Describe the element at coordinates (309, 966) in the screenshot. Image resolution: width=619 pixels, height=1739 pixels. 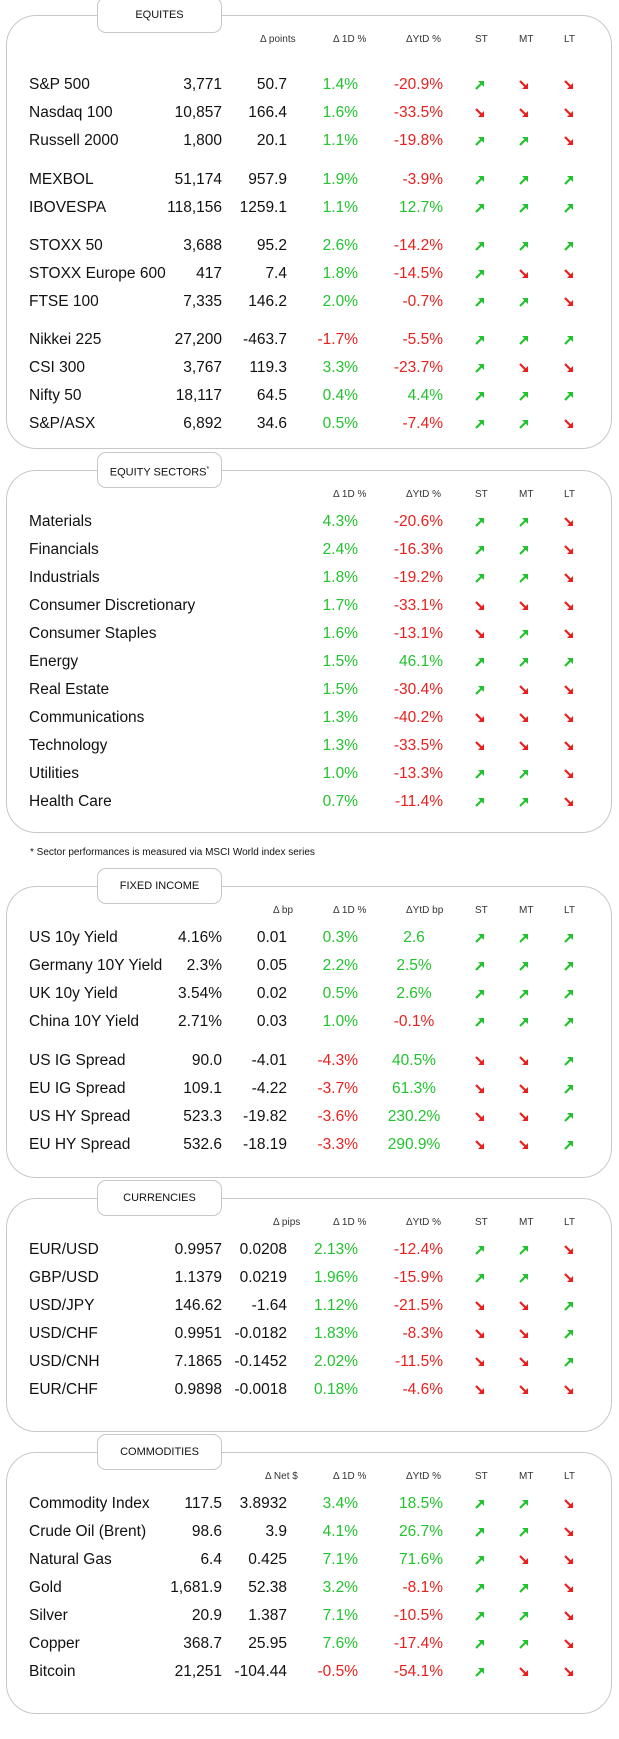
I see `table-row: Germany 10Y Yield 2.3% 0.05 2.2% 2.5%` at that location.